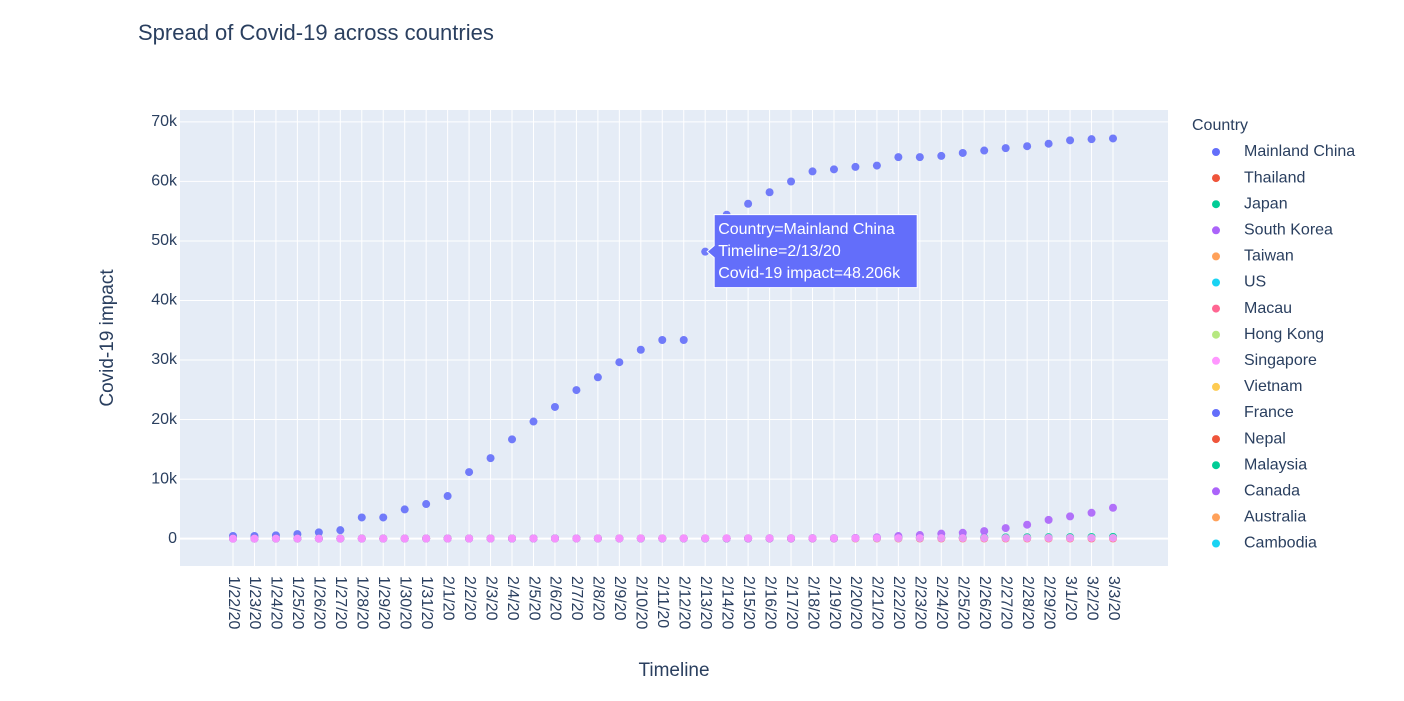 Image resolution: width=1404 pixels, height=701 pixels. I want to click on x-tick-label: 1/22/20, so click(233, 602).